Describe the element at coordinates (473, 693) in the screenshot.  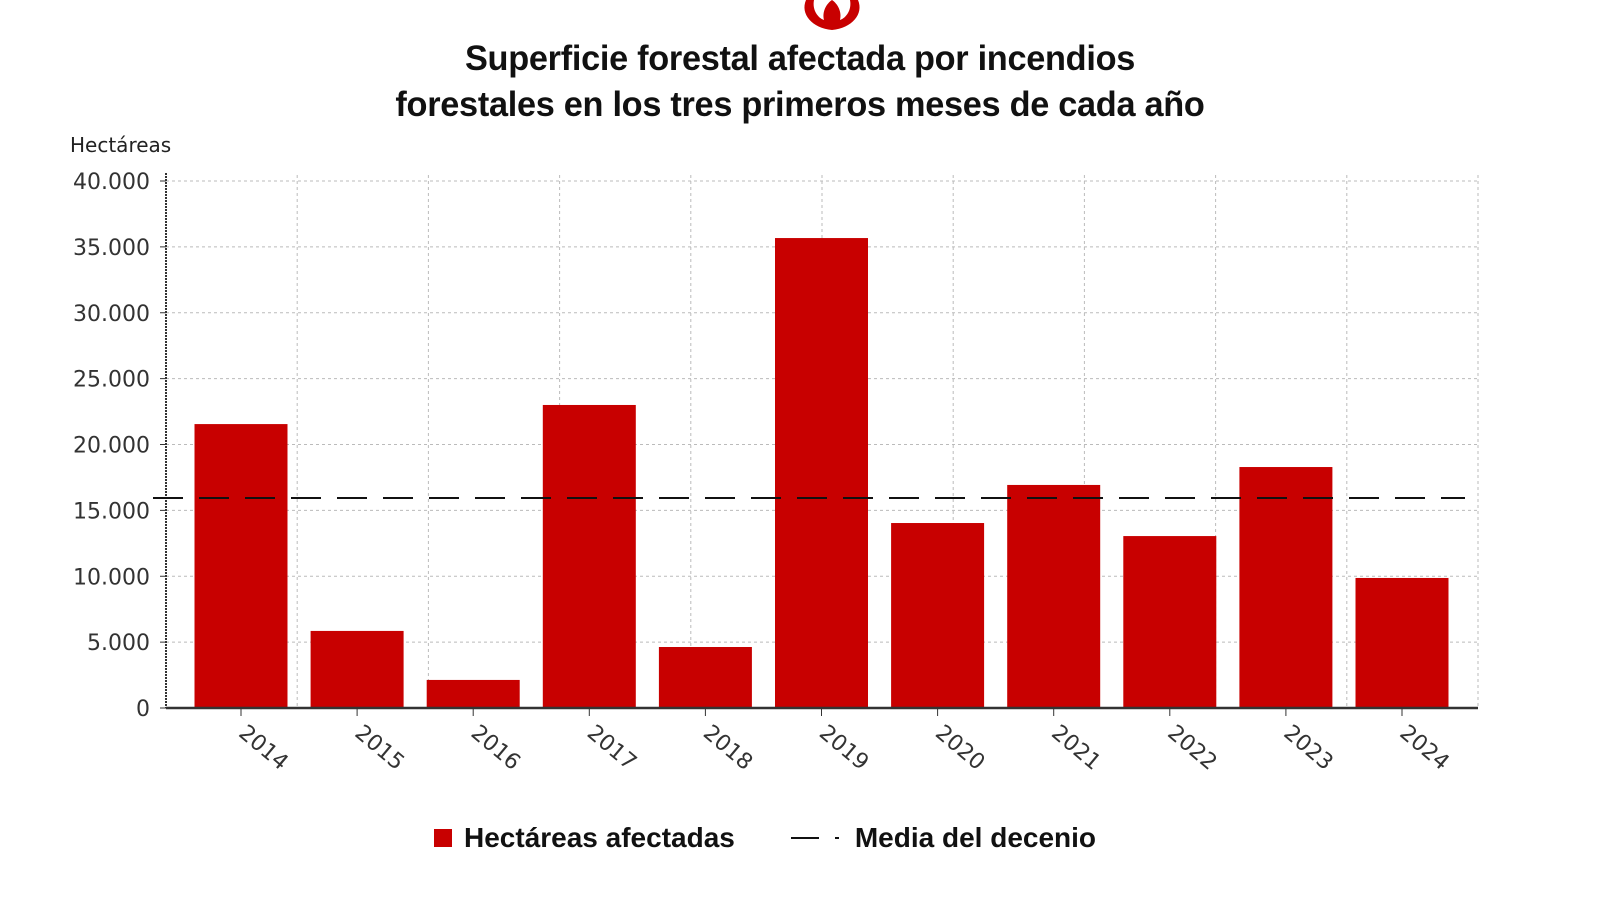
I see `bar-2016` at that location.